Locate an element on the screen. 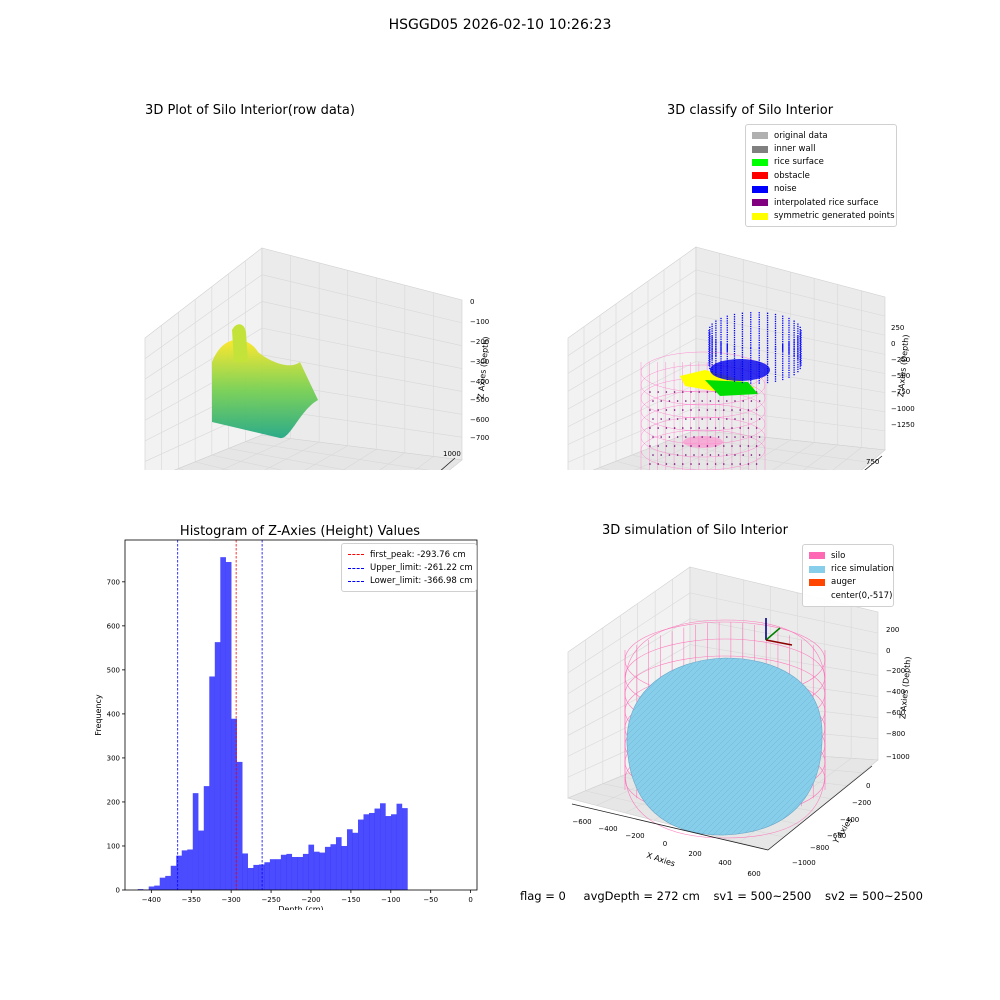 This screenshot has width=1000, height=1000. x-tick-label: 200 is located at coordinates (694, 854).